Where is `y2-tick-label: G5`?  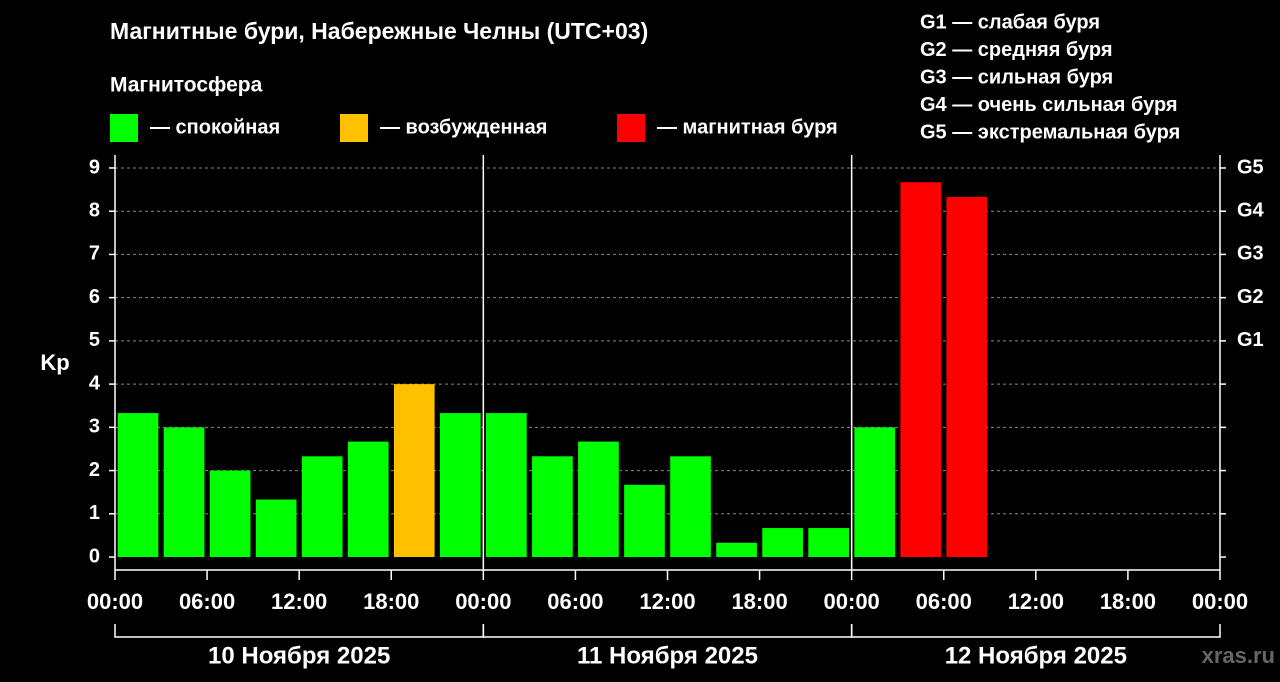 y2-tick-label: G5 is located at coordinates (1250, 167).